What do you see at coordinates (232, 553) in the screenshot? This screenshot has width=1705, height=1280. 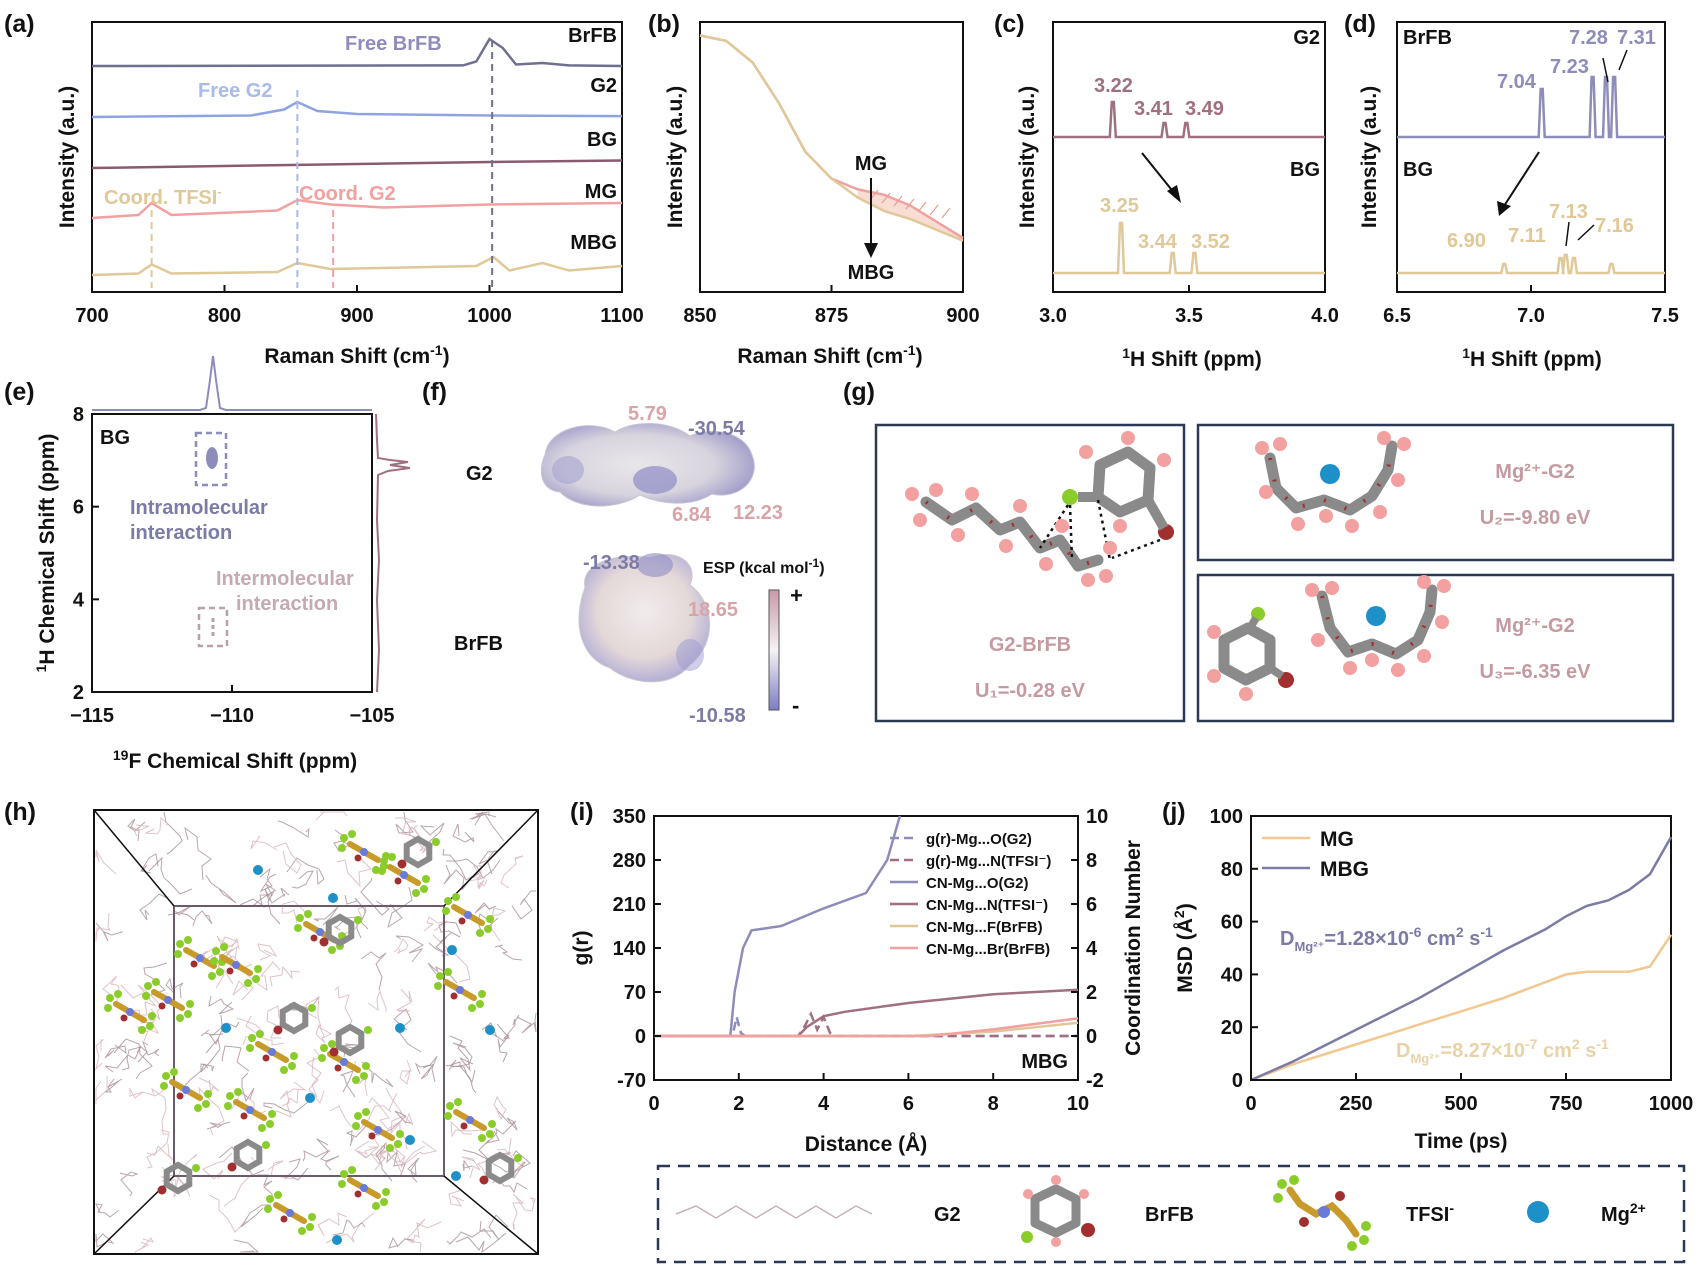 I see `panel-e-frame` at bounding box center [232, 553].